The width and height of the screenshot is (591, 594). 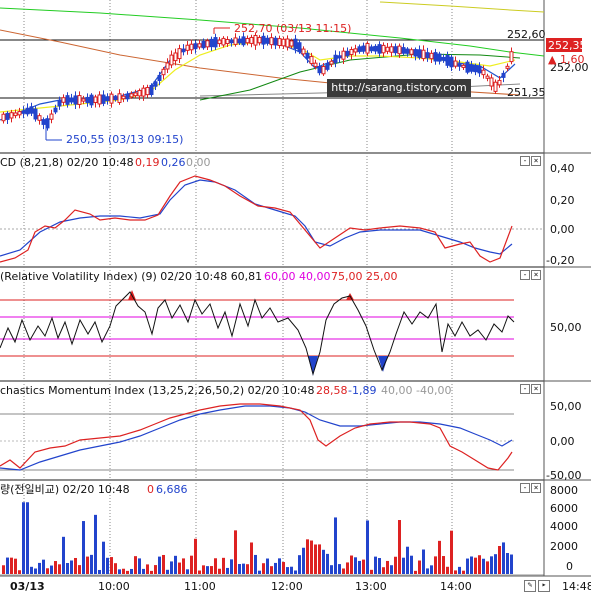 I want to click on smi-value-3: 40,00 -40,00, so click(x=416, y=390).